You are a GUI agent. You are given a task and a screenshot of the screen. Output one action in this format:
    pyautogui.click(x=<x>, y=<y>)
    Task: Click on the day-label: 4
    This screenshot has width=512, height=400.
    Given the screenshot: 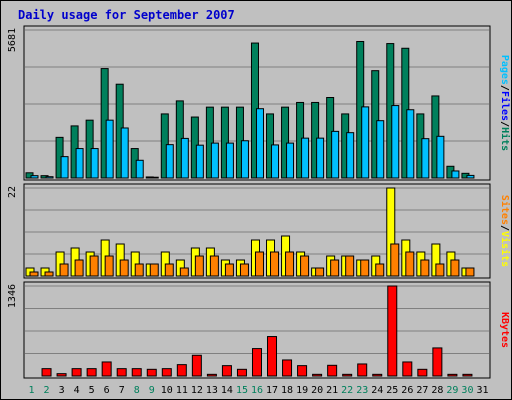 What is the action you would take?
    pyautogui.click(x=77, y=390)
    